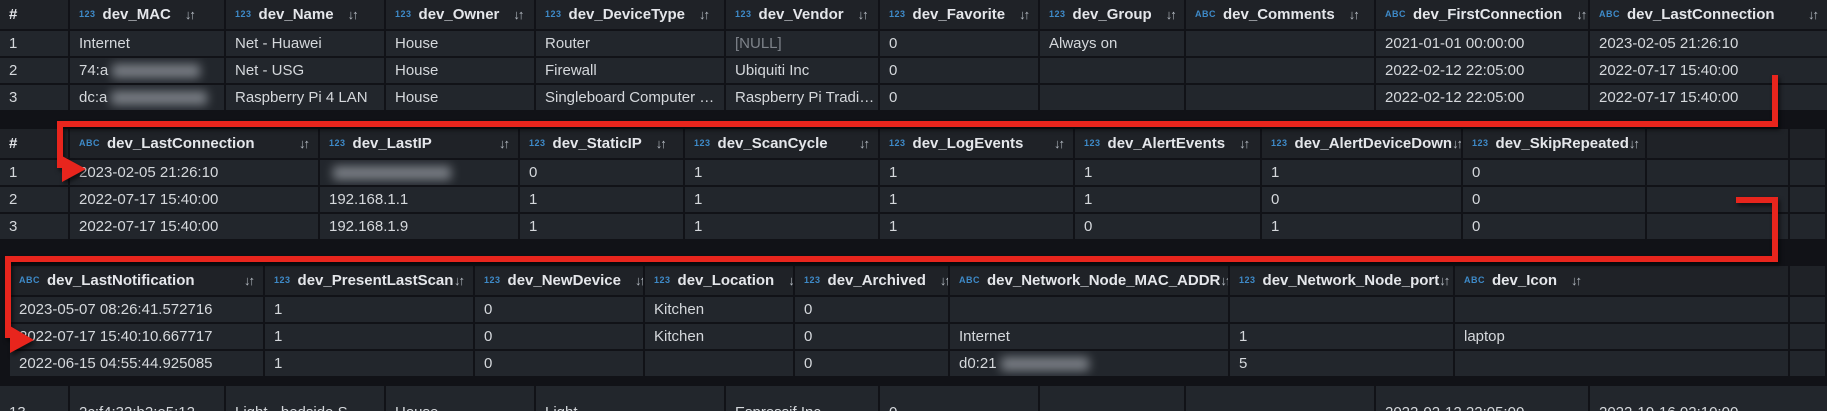 Image resolution: width=1827 pixels, height=411 pixels. Describe the element at coordinates (136, 14) in the screenshot. I see `column-label: dev_MAC` at that location.